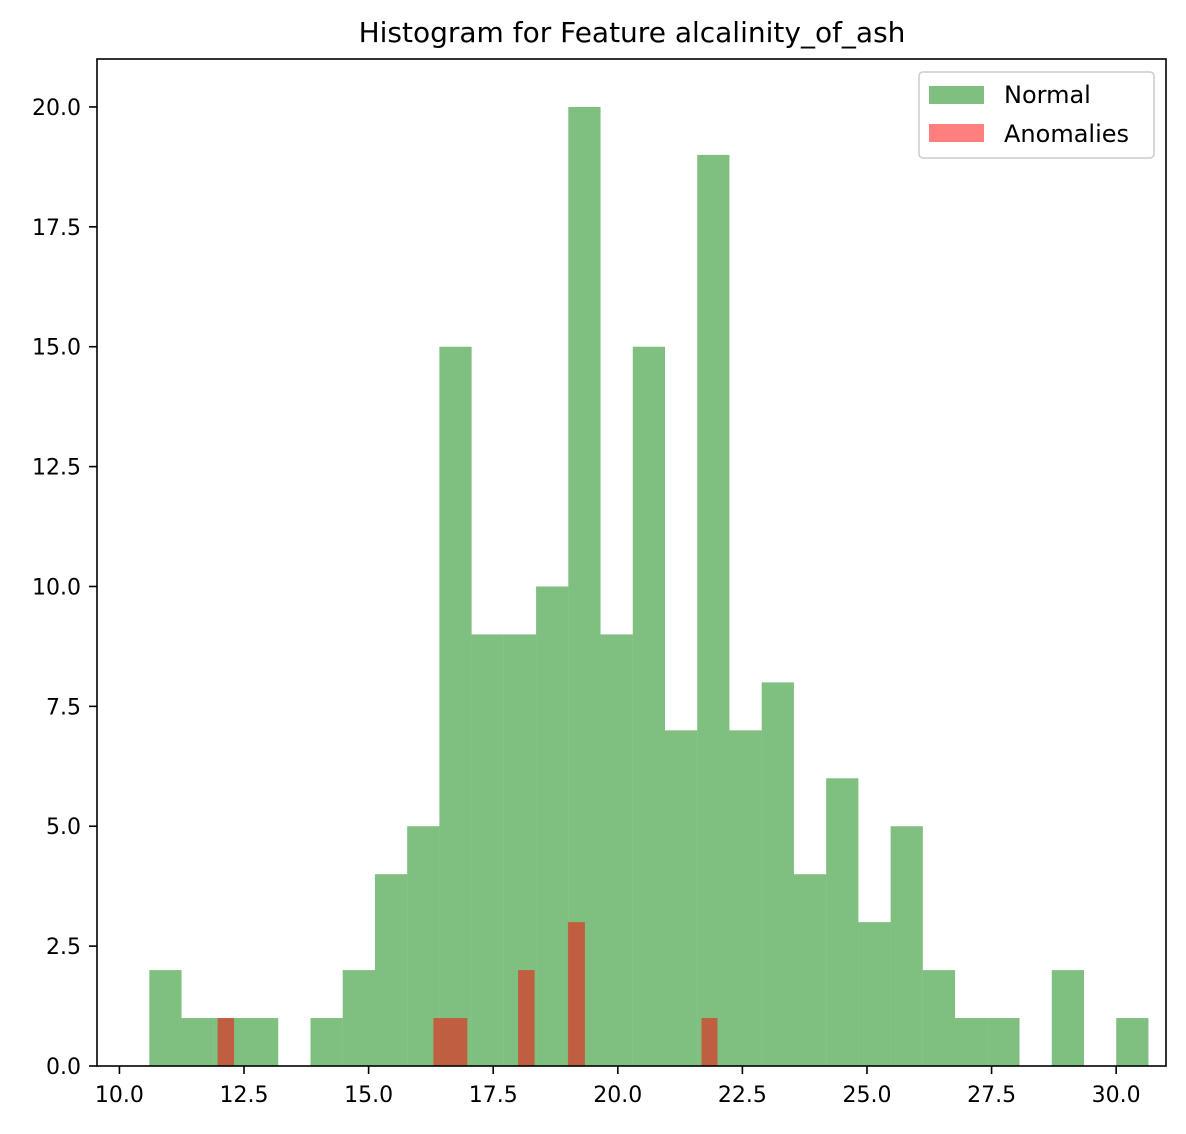 The height and width of the screenshot is (1134, 1186). I want to click on x-tick-label: 22.5, so click(742, 1095).